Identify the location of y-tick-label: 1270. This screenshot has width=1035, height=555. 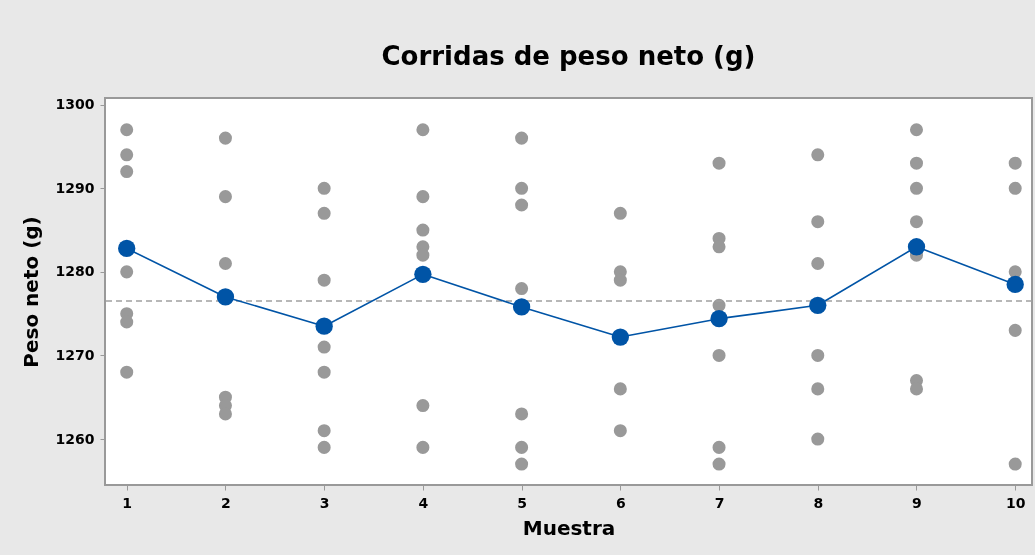
(75, 354).